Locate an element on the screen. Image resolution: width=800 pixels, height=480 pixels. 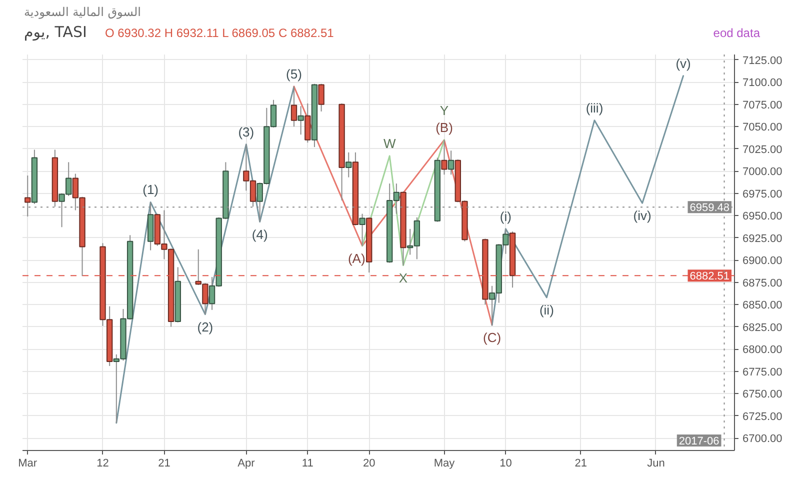
y-tick-label: 6825.00 is located at coordinates (762, 328).